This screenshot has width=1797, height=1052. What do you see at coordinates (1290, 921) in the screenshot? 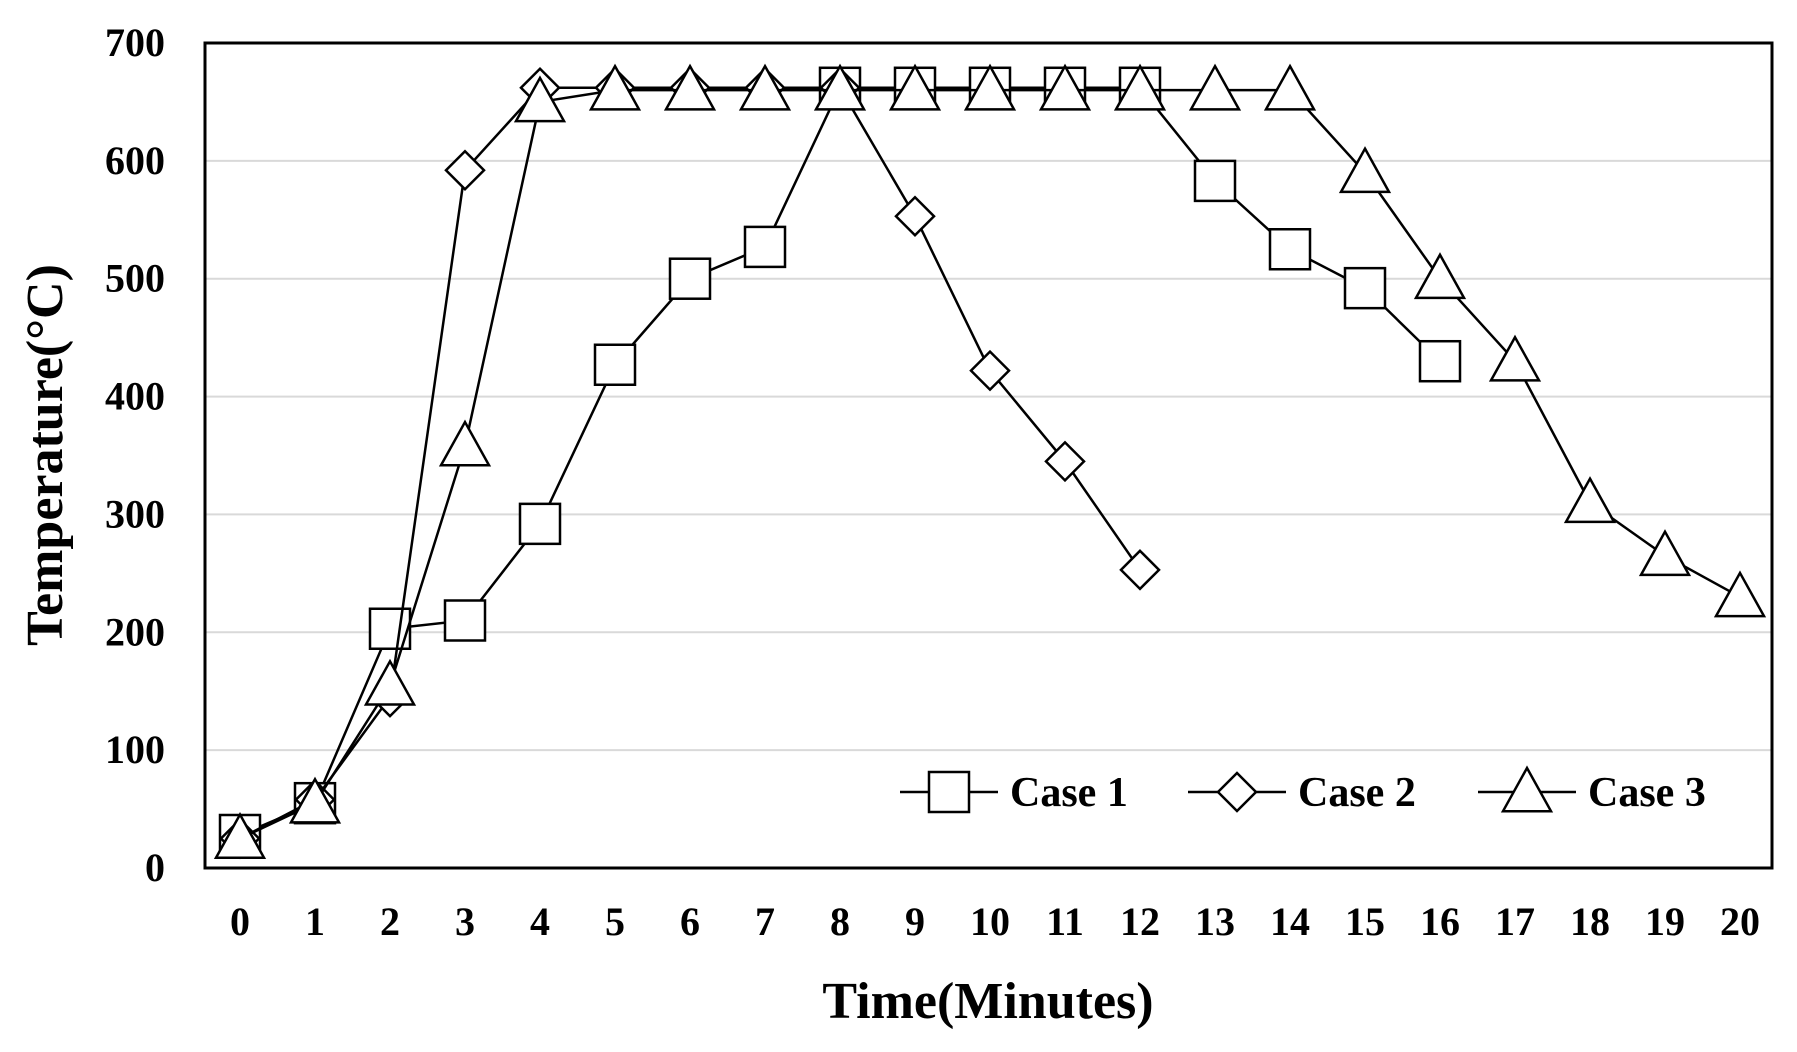
I see `x-tick-label: 14` at bounding box center [1290, 921].